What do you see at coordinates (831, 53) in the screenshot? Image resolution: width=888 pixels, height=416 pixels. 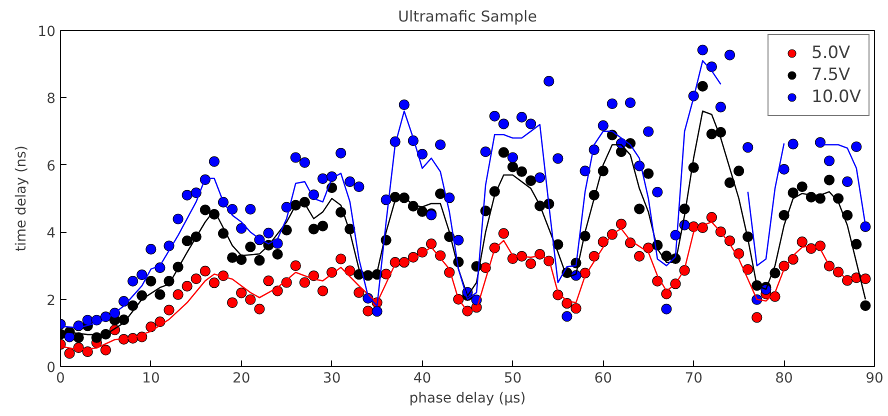 I see `legend-label: 5.0V` at bounding box center [831, 53].